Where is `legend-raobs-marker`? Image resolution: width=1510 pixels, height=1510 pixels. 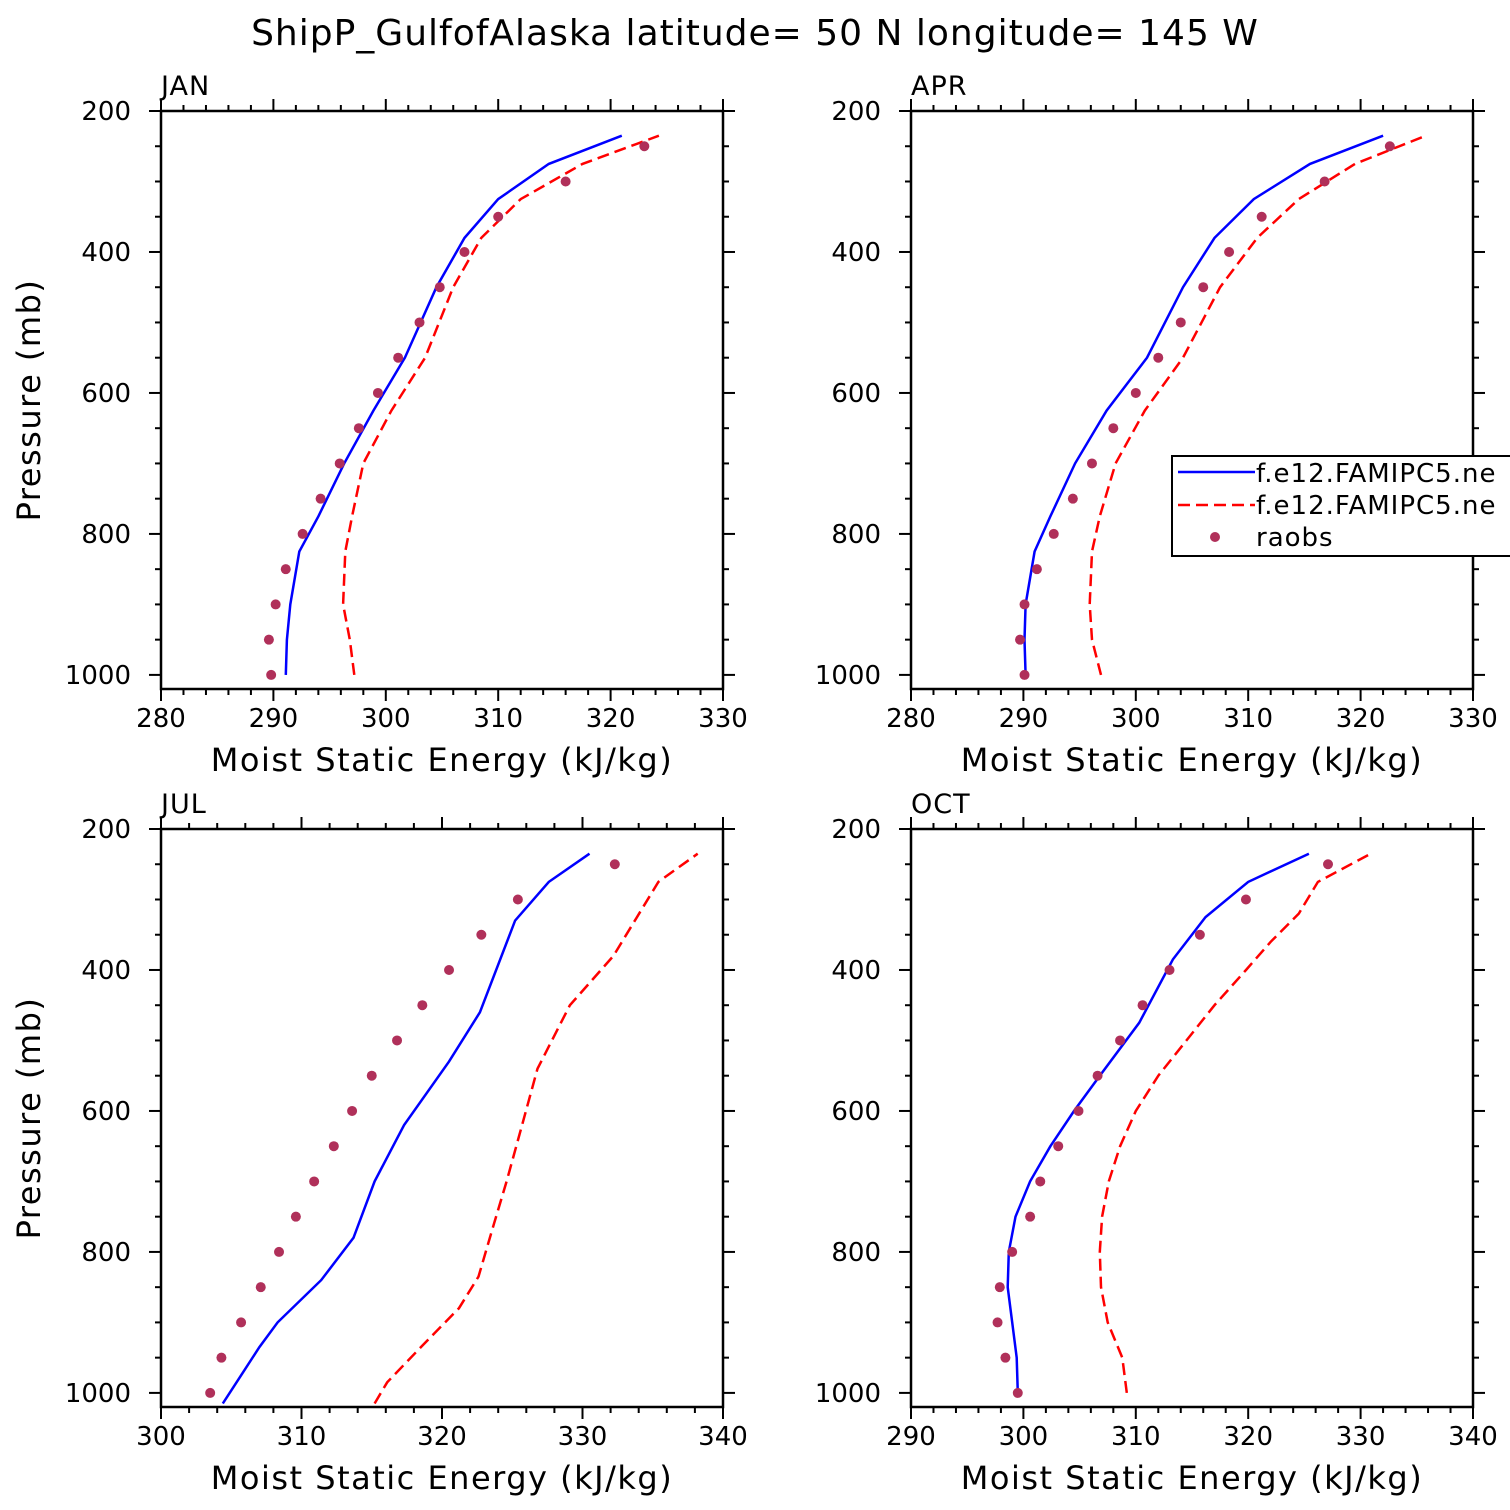 legend-raobs-marker is located at coordinates (1215, 537).